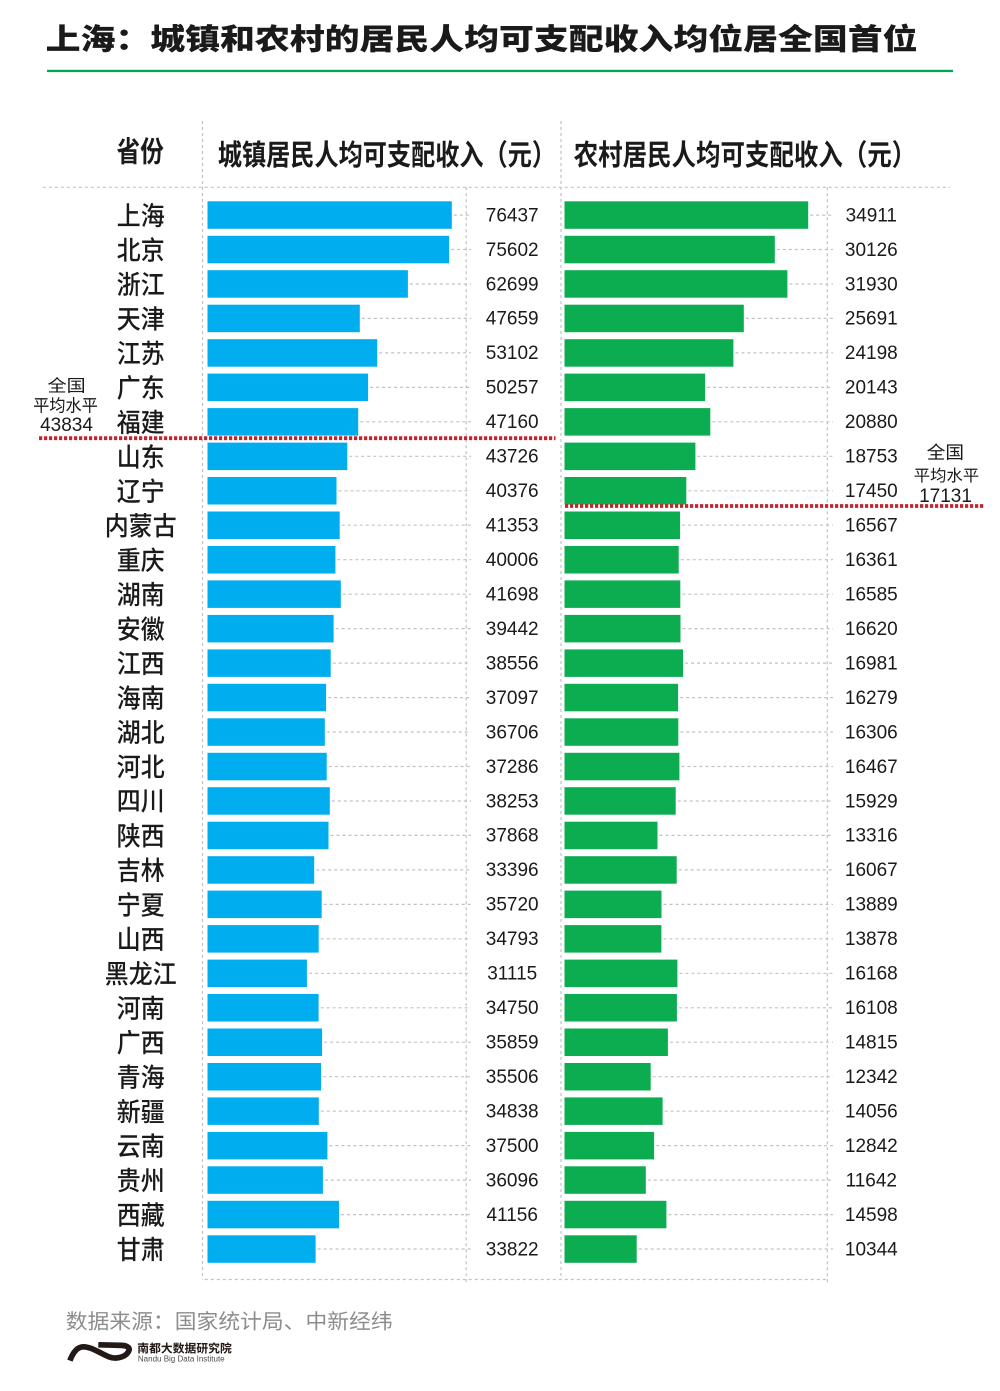 Image resolution: width=1000 pixels, height=1391 pixels. Describe the element at coordinates (181, 1358) in the screenshot. I see `svg-text: Nandu Big Data Institute` at that location.